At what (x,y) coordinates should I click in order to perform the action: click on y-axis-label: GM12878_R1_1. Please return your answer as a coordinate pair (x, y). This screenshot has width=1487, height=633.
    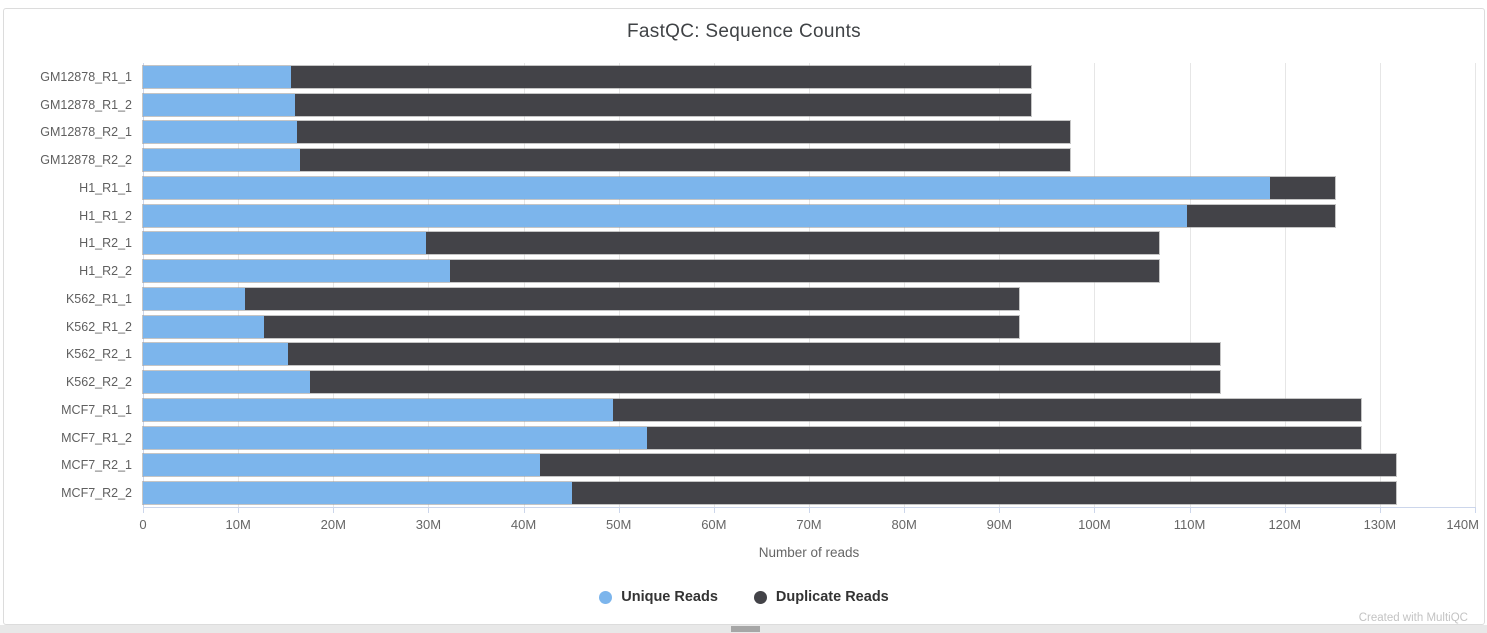
    Looking at the image, I should click on (86, 76).